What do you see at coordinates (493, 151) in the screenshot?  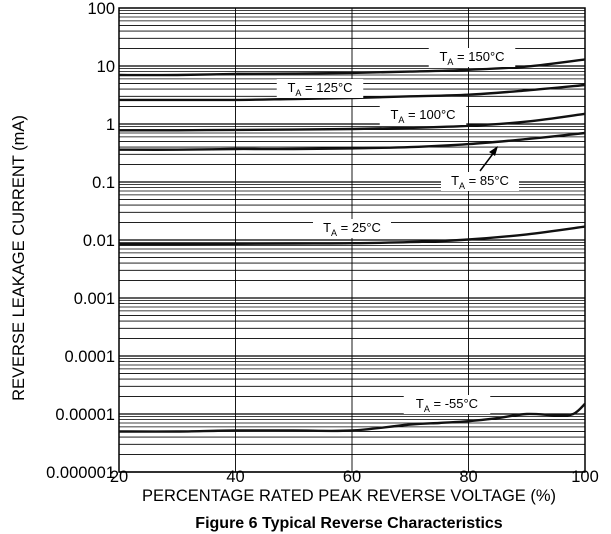 I see `arrow-head-icon` at bounding box center [493, 151].